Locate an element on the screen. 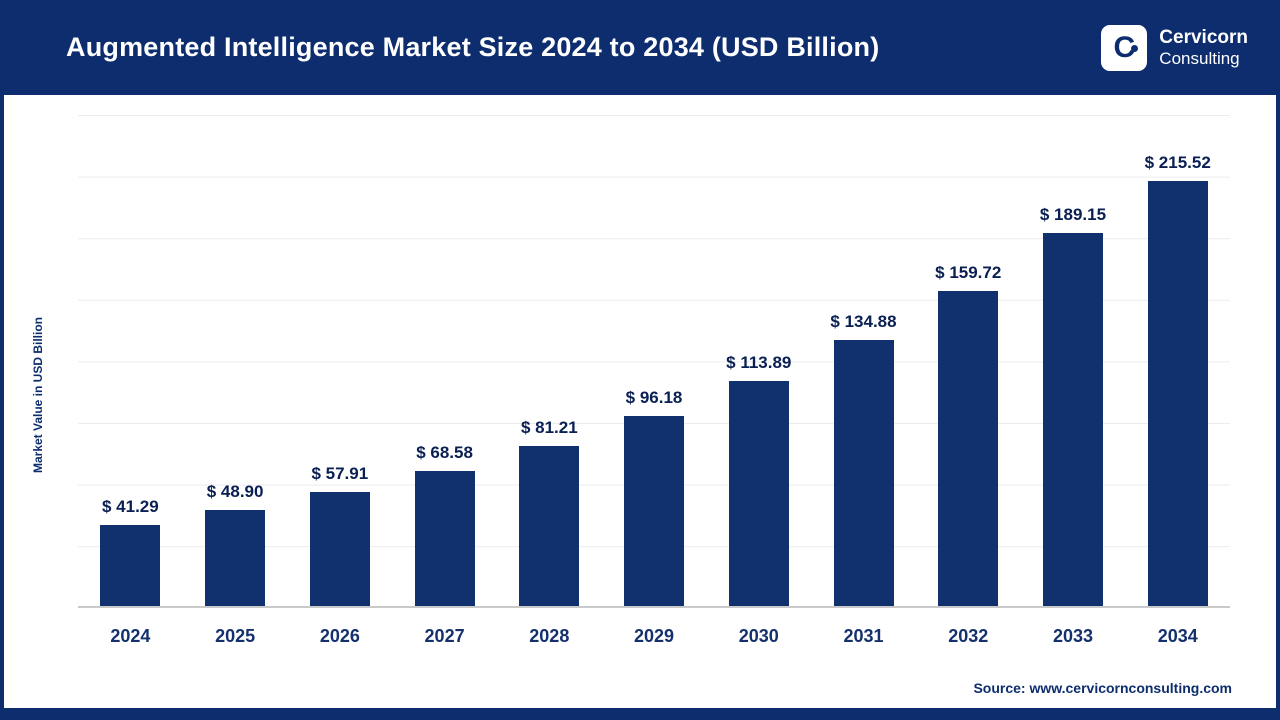 Image resolution: width=1280 pixels, height=720 pixels. bar-value-label: $ 41.29 is located at coordinates (130, 506).